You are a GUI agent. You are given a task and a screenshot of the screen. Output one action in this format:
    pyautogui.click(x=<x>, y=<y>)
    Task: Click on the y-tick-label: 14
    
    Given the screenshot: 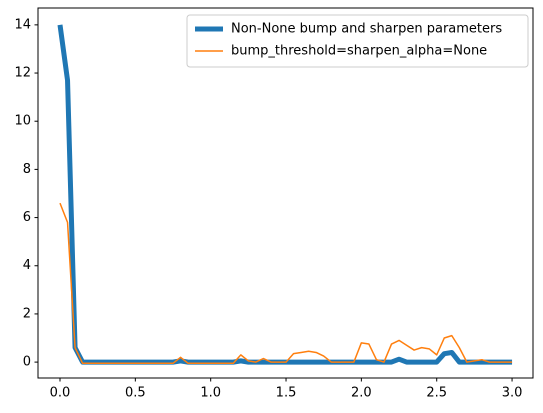 What is the action you would take?
    pyautogui.click(x=22, y=24)
    